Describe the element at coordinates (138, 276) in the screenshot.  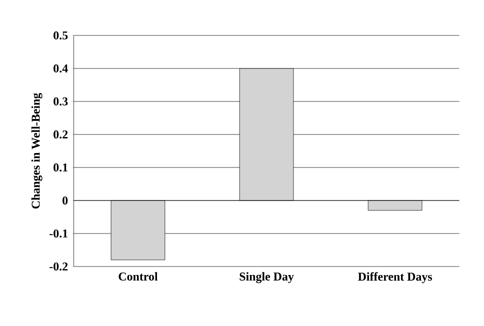
I see `x-tick-label: Control` at that location.